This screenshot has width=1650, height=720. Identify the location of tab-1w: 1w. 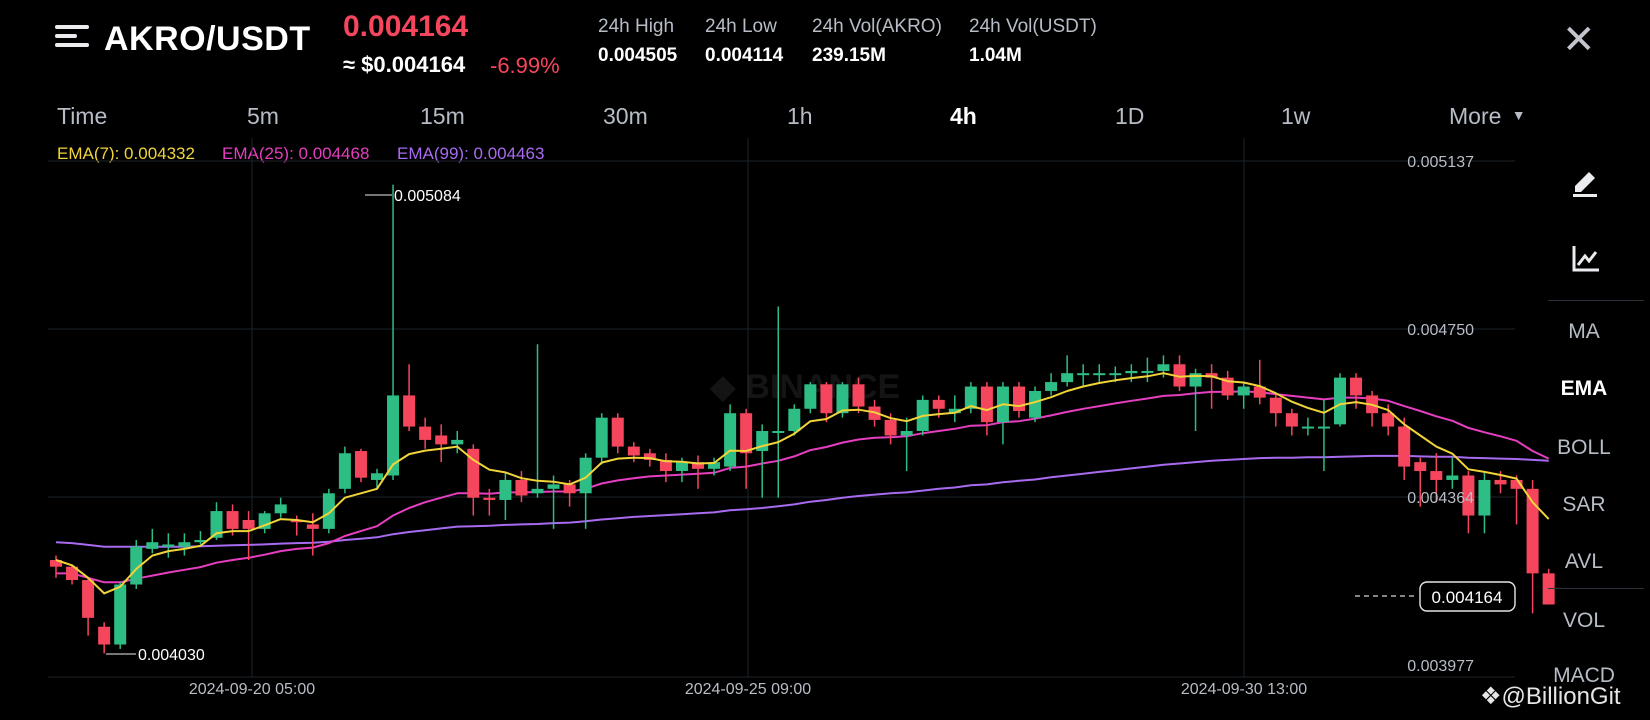
(1296, 116).